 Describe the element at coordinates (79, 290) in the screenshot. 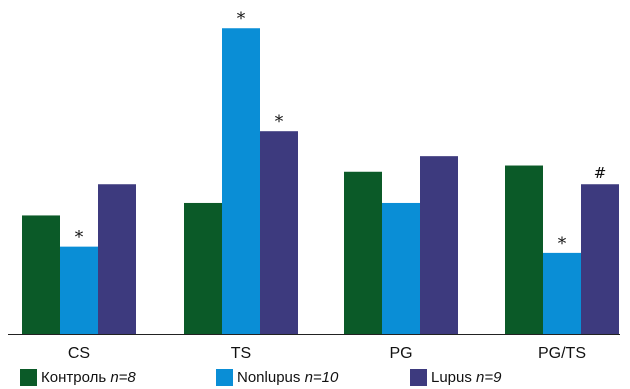

I see `bar-nonlupus-cs` at that location.